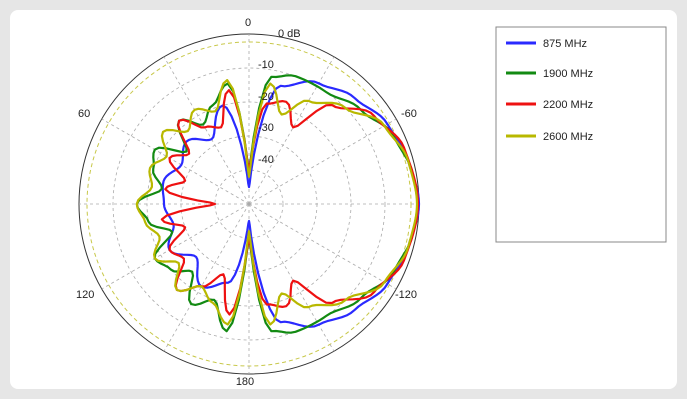 Image resolution: width=687 pixels, height=399 pixels. What do you see at coordinates (245, 382) in the screenshot?
I see `angle-tick-180: 180` at bounding box center [245, 382].